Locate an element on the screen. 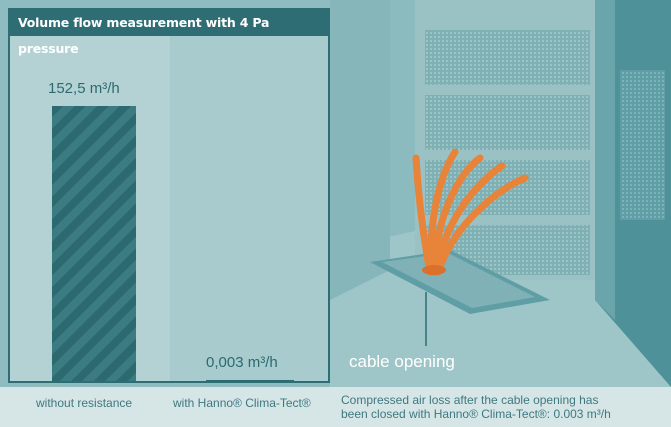  caption-with-product: with Hanno® Clima-Tect® is located at coordinates (242, 403).